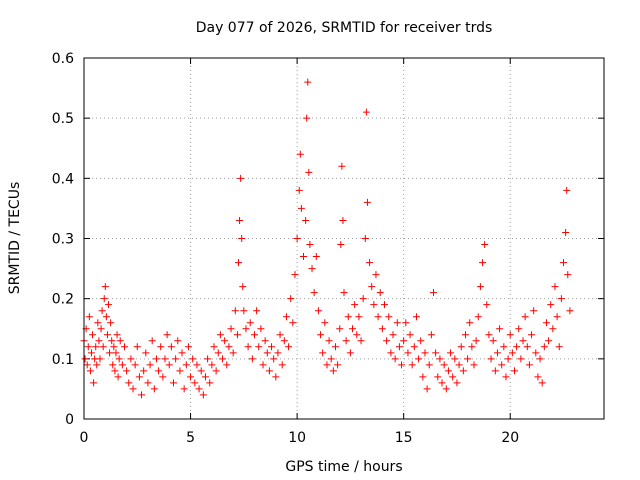 This screenshot has height=480, width=640. What do you see at coordinates (404, 438) in the screenshot?
I see `x-tick-label: 15` at bounding box center [404, 438].